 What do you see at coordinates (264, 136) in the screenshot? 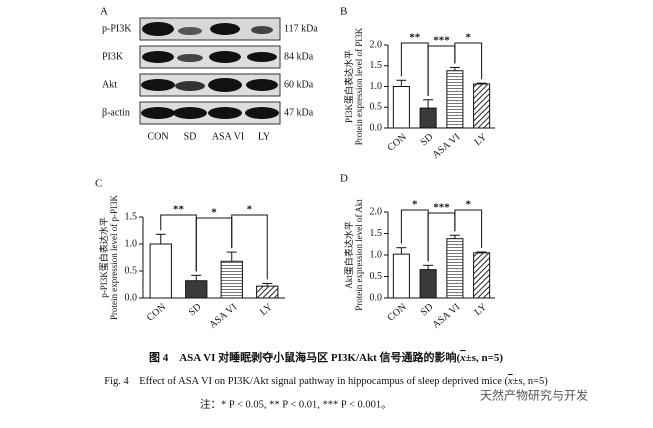
I see `lane-label: LY` at bounding box center [264, 136].